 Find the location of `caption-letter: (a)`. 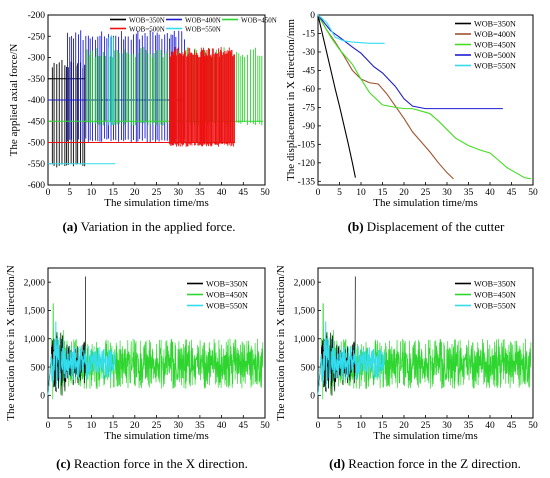

caption-letter: (a) is located at coordinates (69, 226).